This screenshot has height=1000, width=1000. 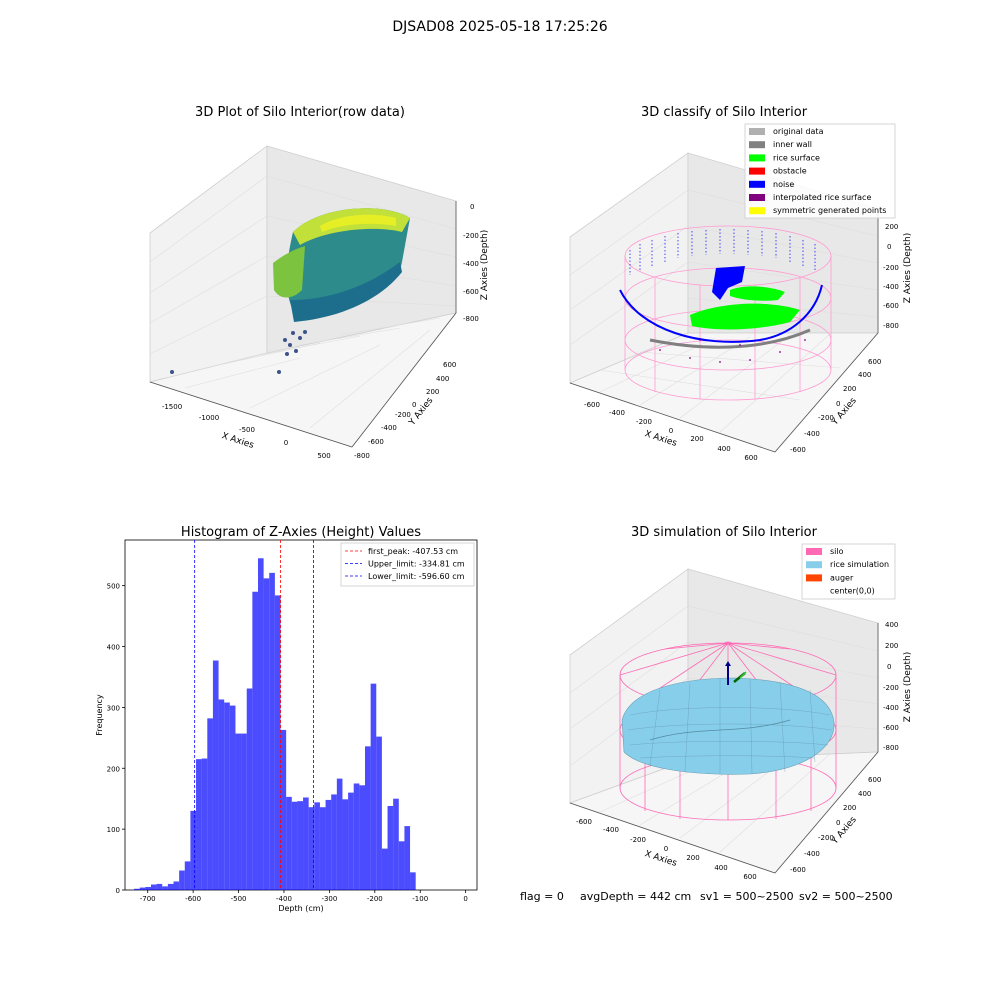 I want to click on panel-classify-3d-plot: 3D classify of Silo Interior, so click(x=740, y=283).